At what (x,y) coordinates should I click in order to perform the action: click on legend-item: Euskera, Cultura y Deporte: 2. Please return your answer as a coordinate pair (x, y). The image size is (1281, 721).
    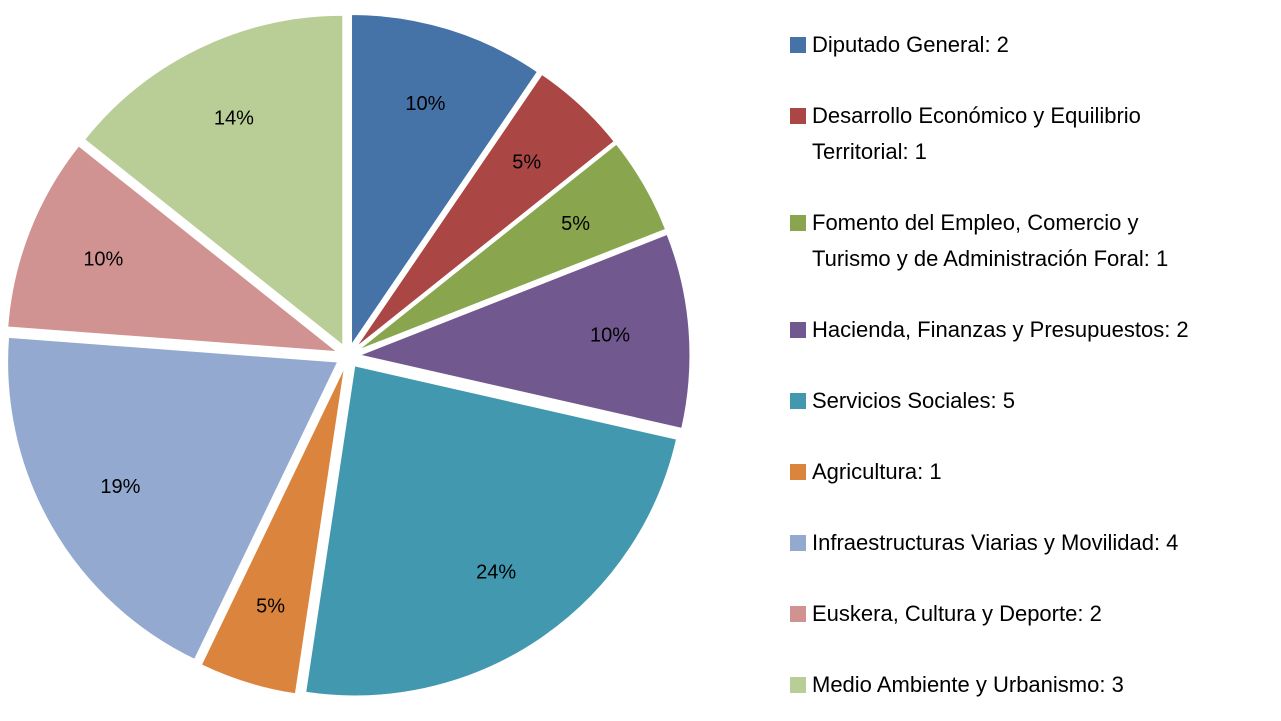
    Looking at the image, I should click on (989, 614).